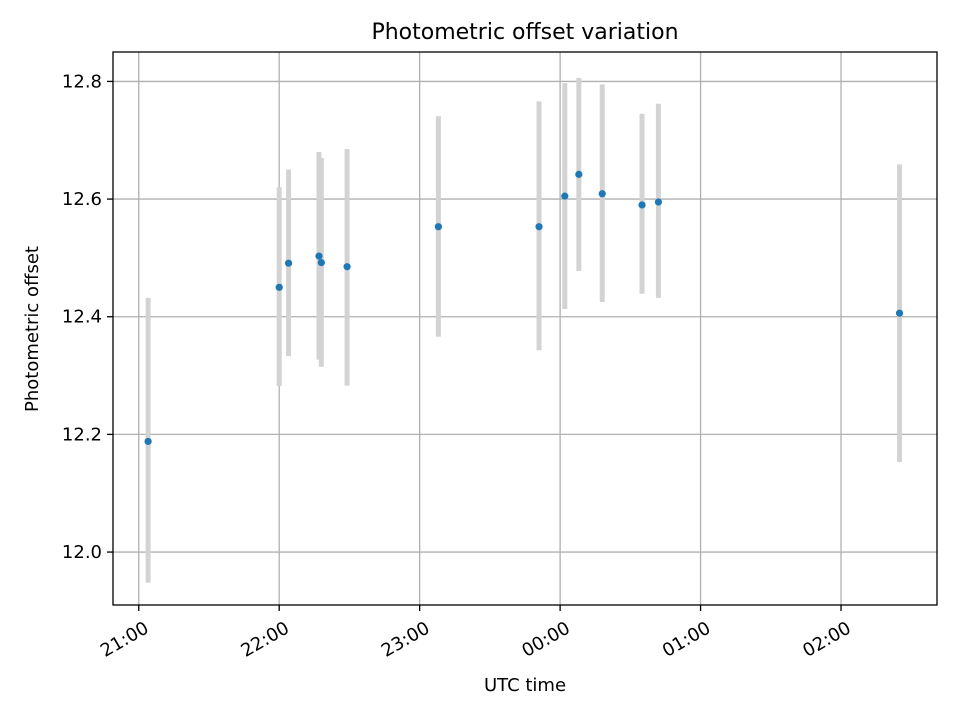 The image size is (960, 720). Describe the element at coordinates (82, 81) in the screenshot. I see `y-tick-label: 12.8` at that location.